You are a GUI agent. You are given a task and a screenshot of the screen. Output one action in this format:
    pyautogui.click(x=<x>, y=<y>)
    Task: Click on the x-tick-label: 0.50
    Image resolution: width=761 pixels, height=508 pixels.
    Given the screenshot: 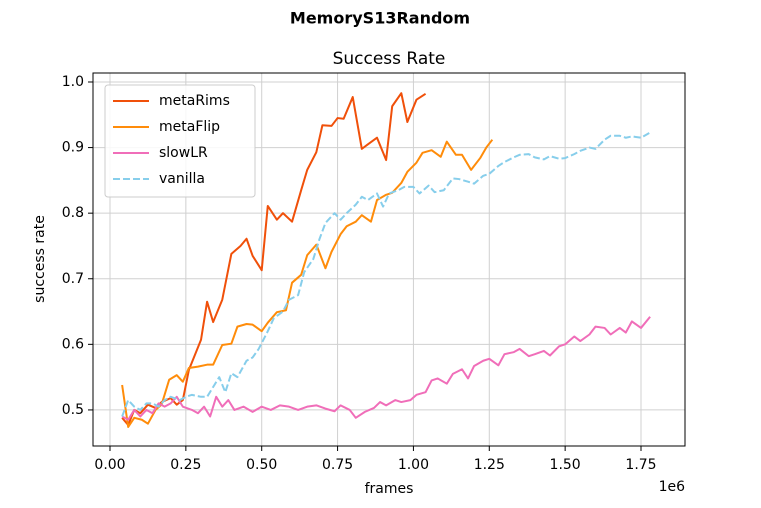 What is the action you would take?
    pyautogui.click(x=261, y=465)
    